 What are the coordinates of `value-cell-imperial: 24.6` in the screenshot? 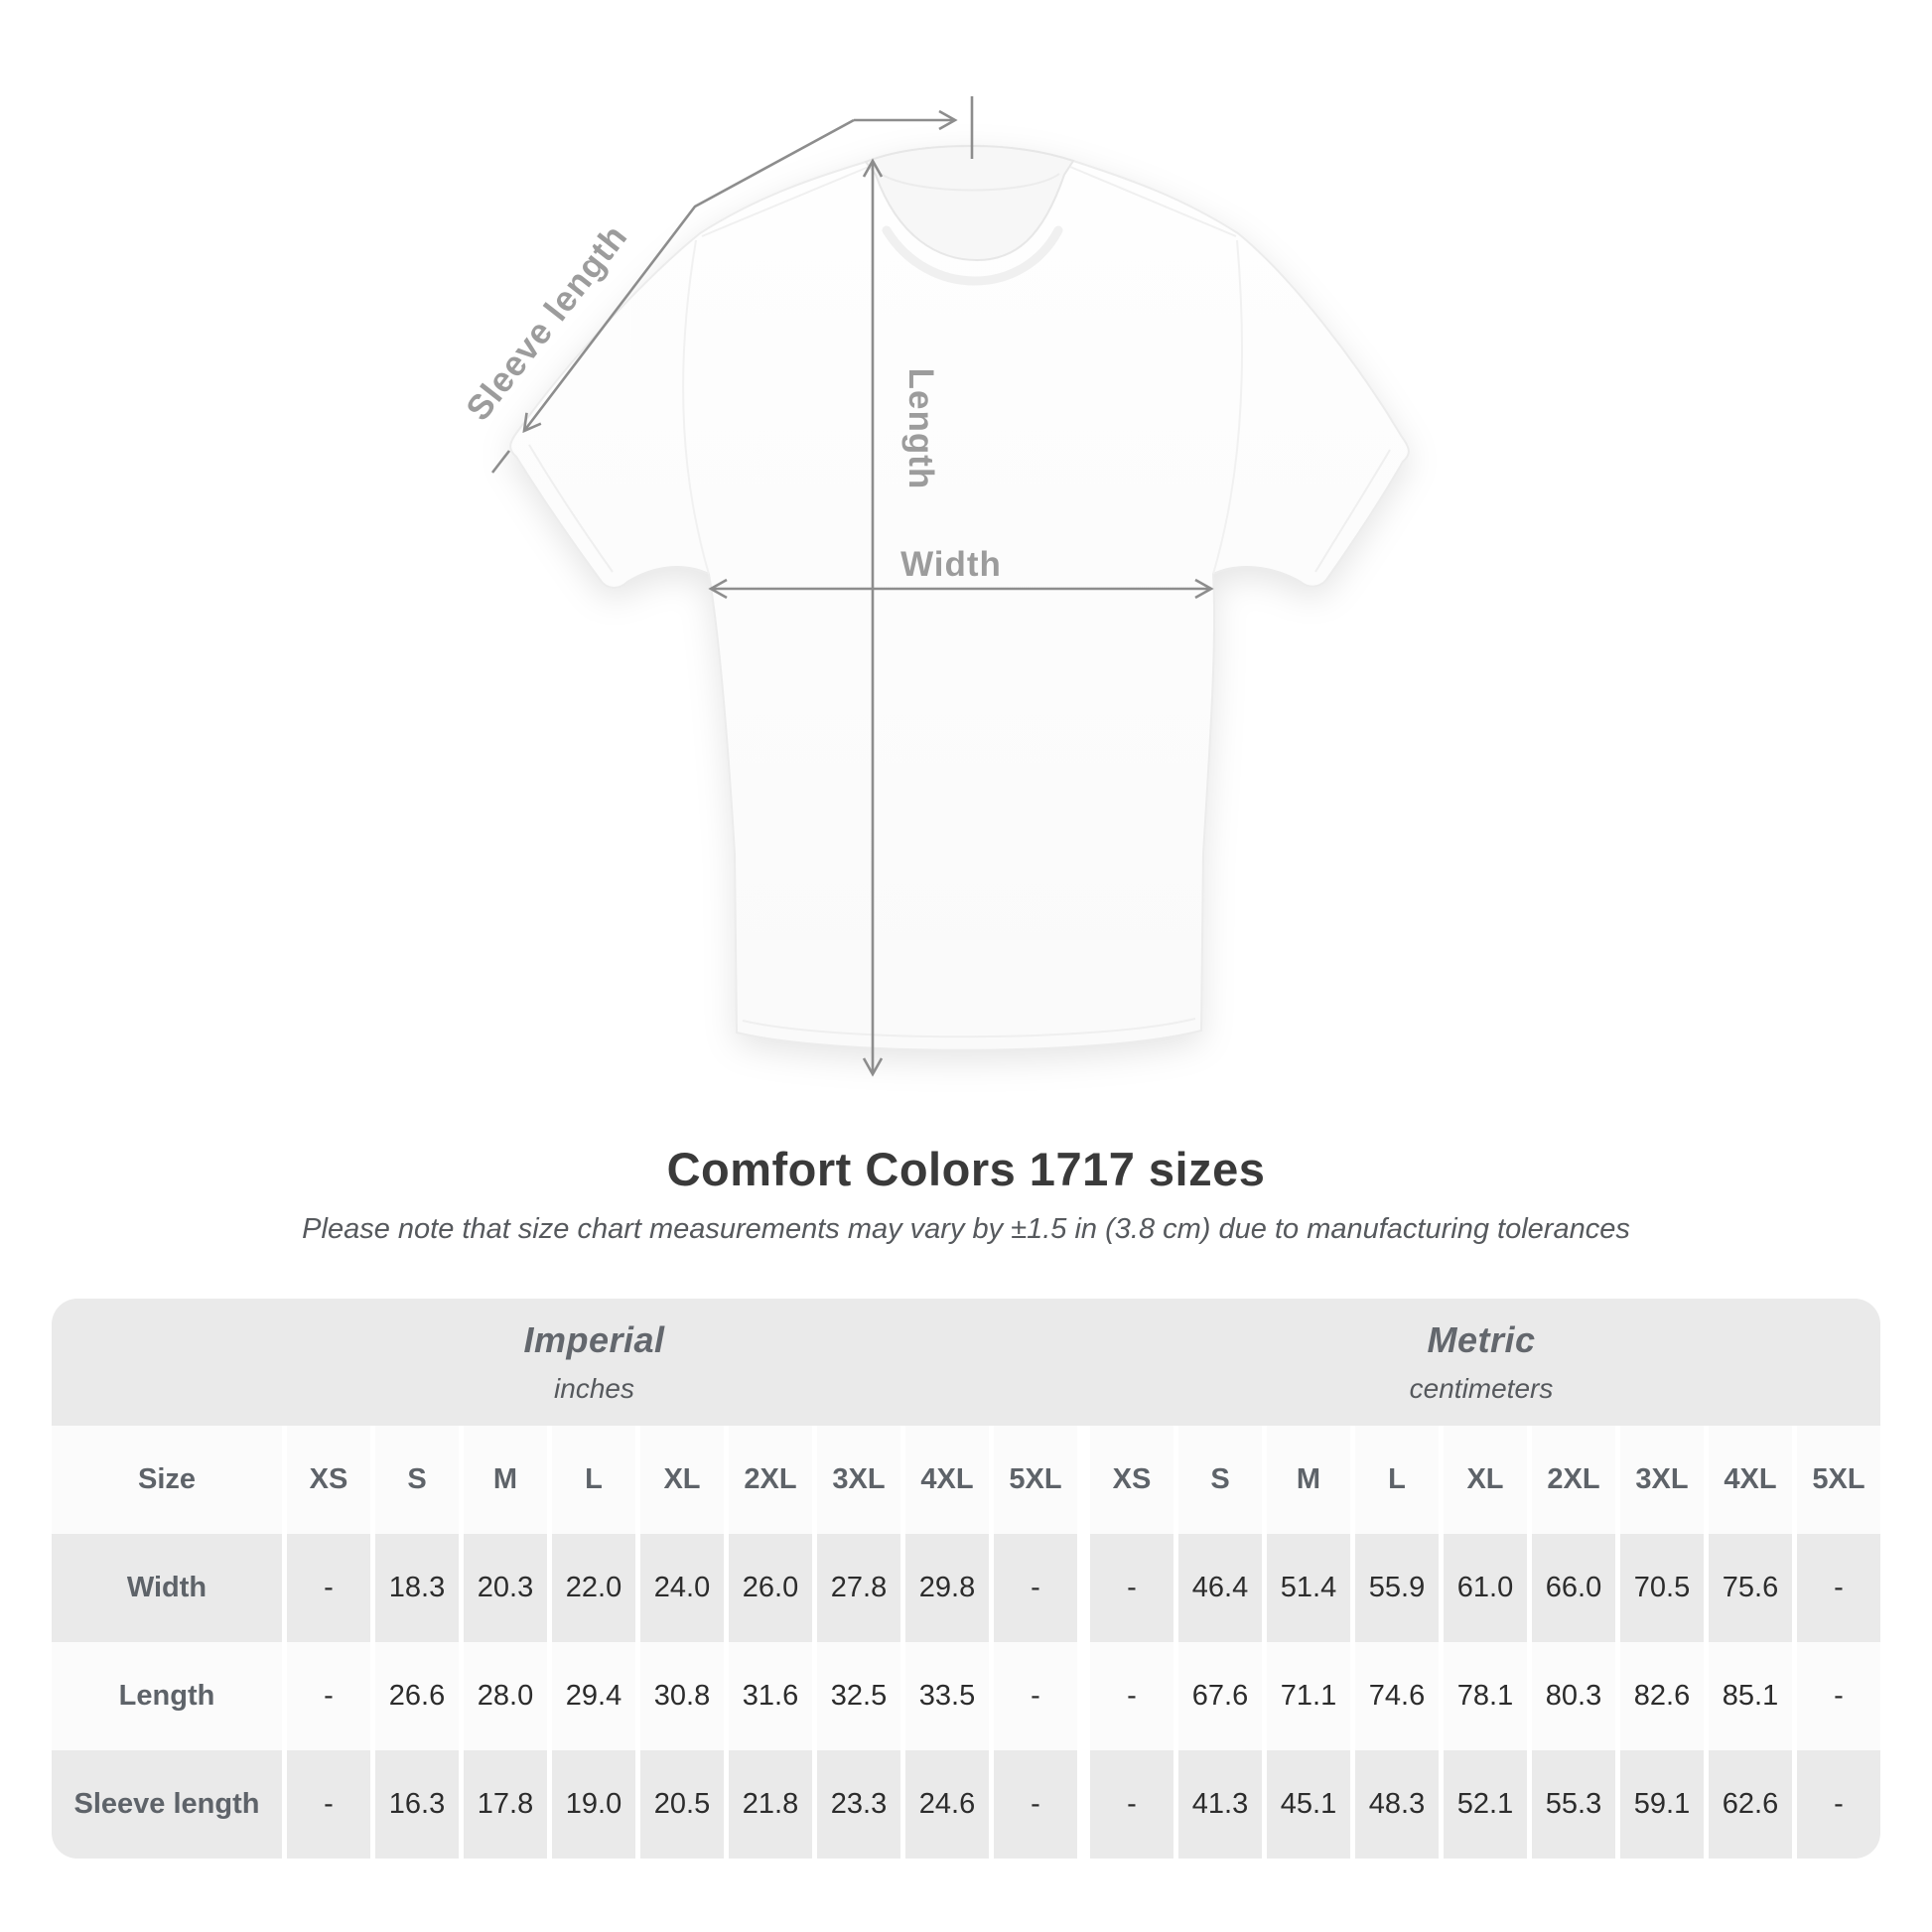 It's located at (947, 1804).